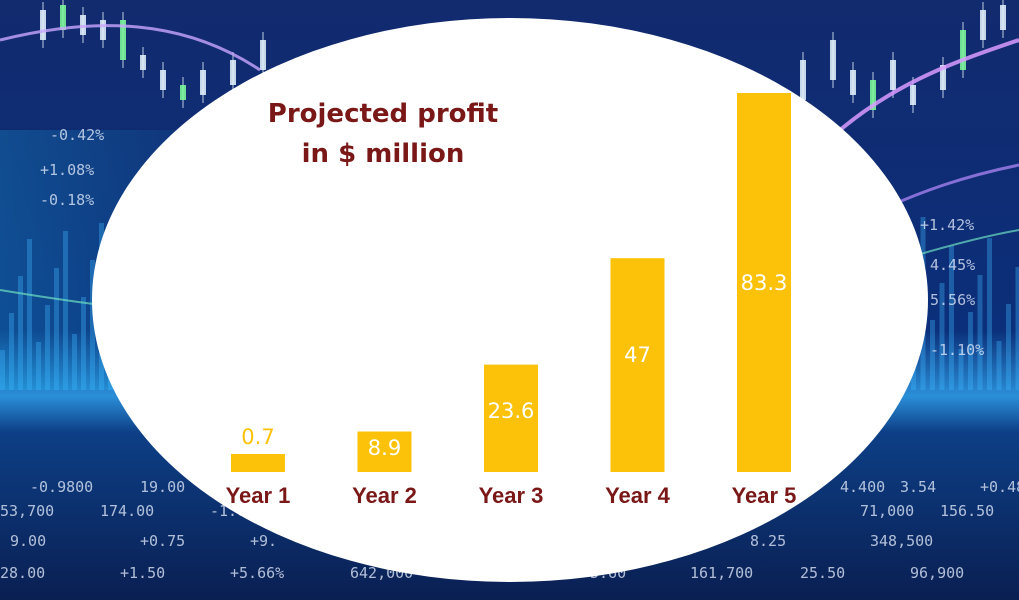 This screenshot has height=600, width=1019. I want to click on category-labels: Year 1 Year 2 Year 3 Year 4 Year 5, so click(511, 495).